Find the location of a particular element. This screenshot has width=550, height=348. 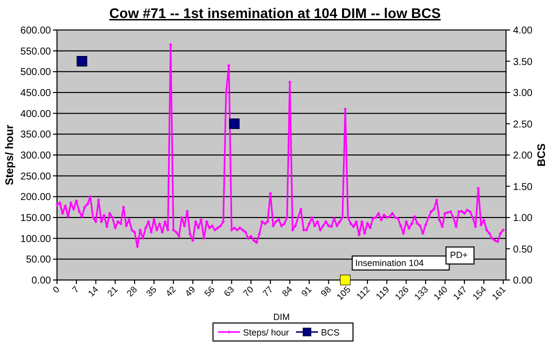

y-tick-label: 250.00 is located at coordinates (36, 176).